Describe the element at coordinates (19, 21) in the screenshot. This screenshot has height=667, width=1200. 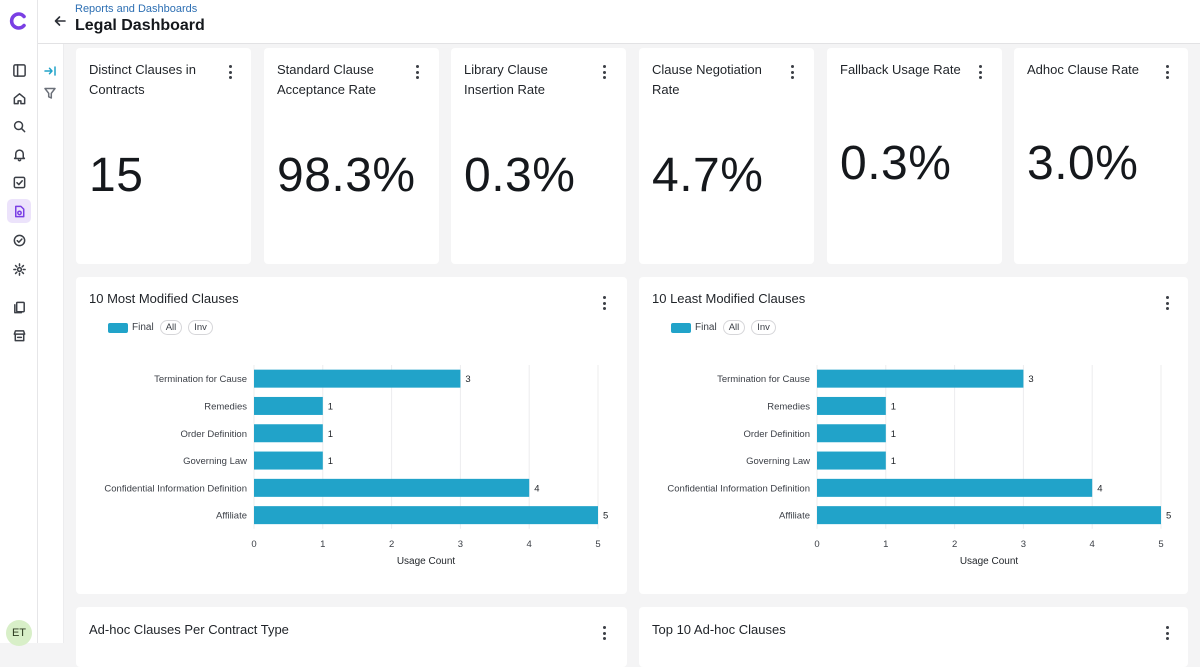
I see `app-logo` at that location.